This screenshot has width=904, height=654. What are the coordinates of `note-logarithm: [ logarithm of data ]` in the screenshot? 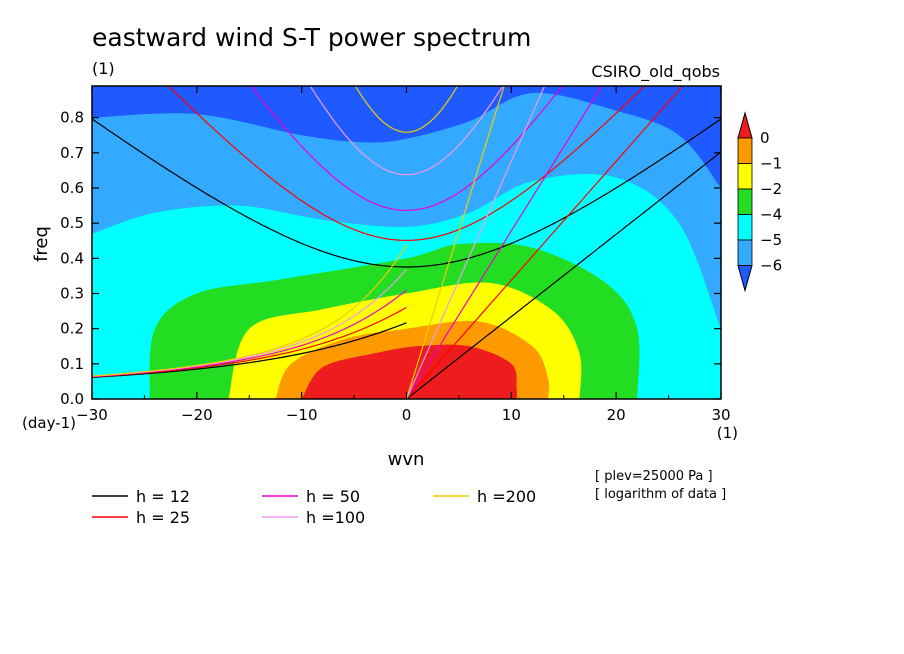 It's located at (660, 494).